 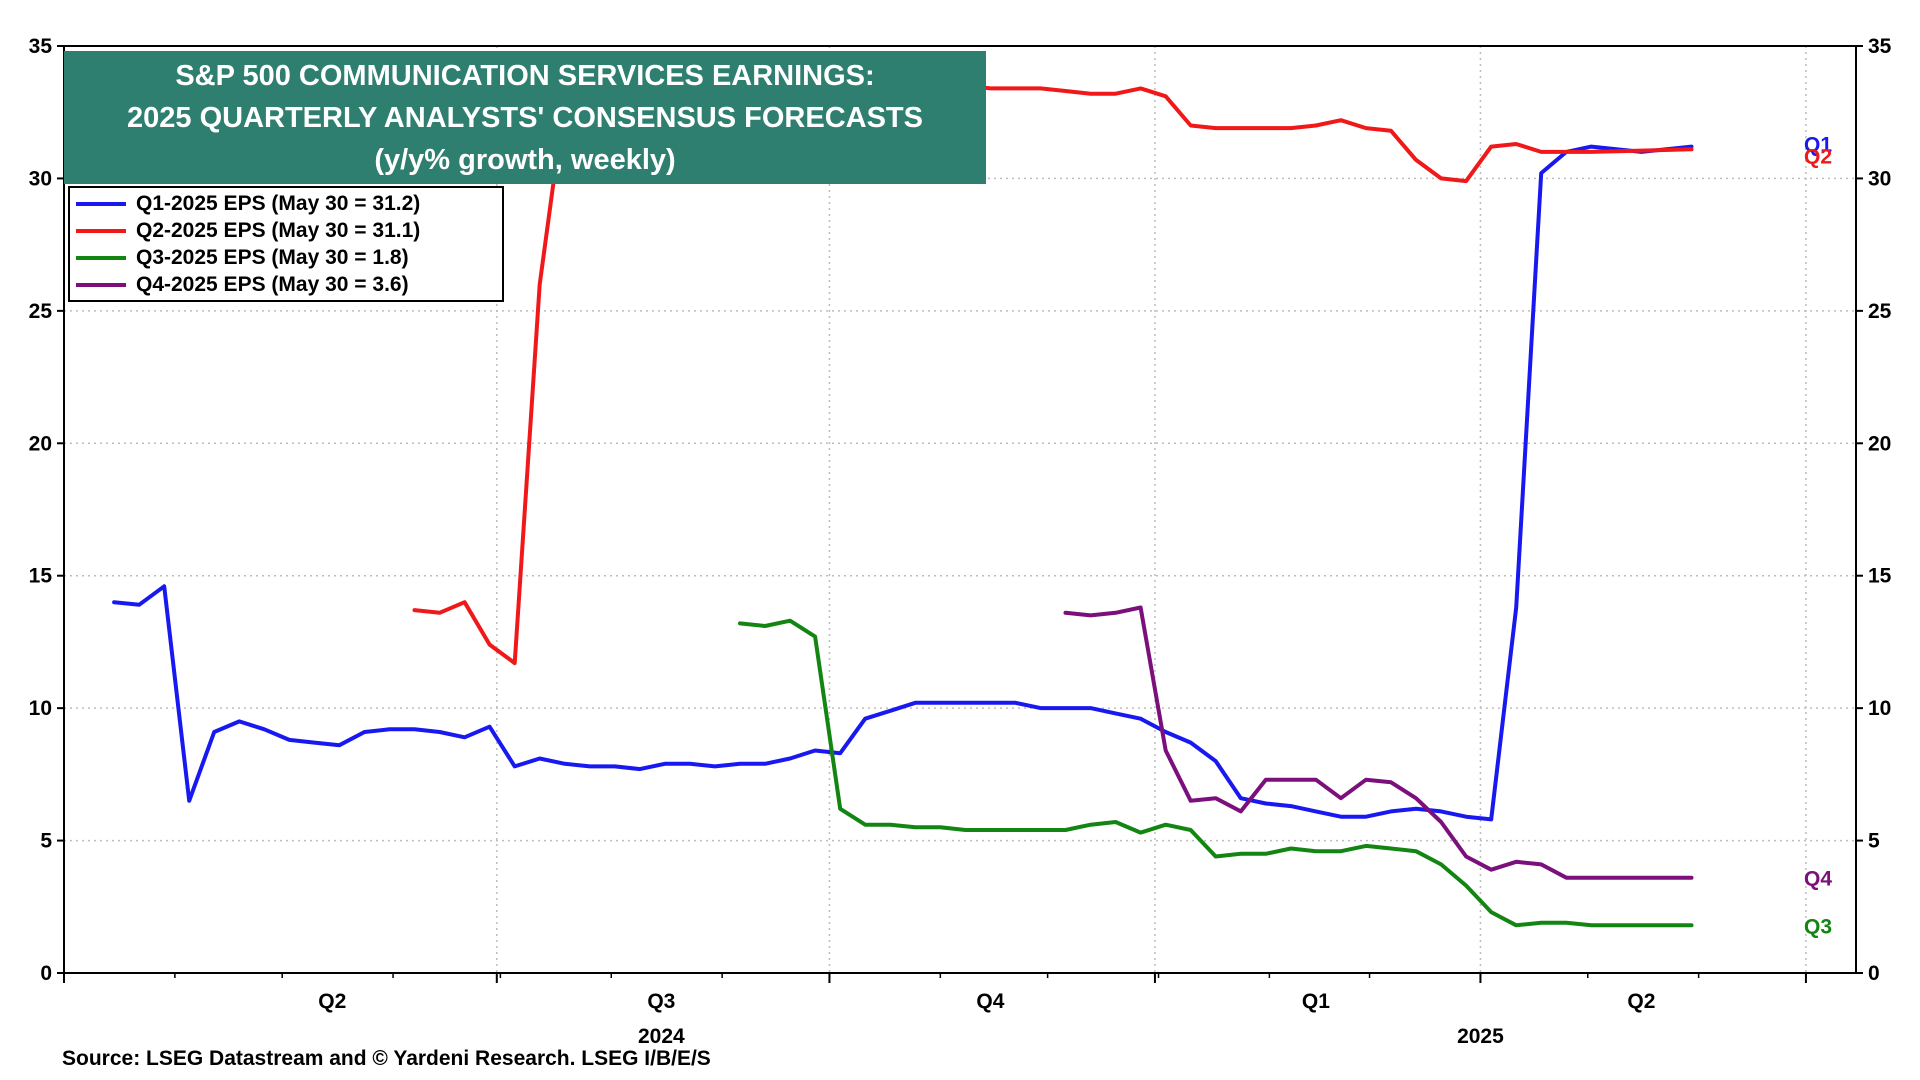 I want to click on x-year-label: 2024, so click(x=661, y=1036).